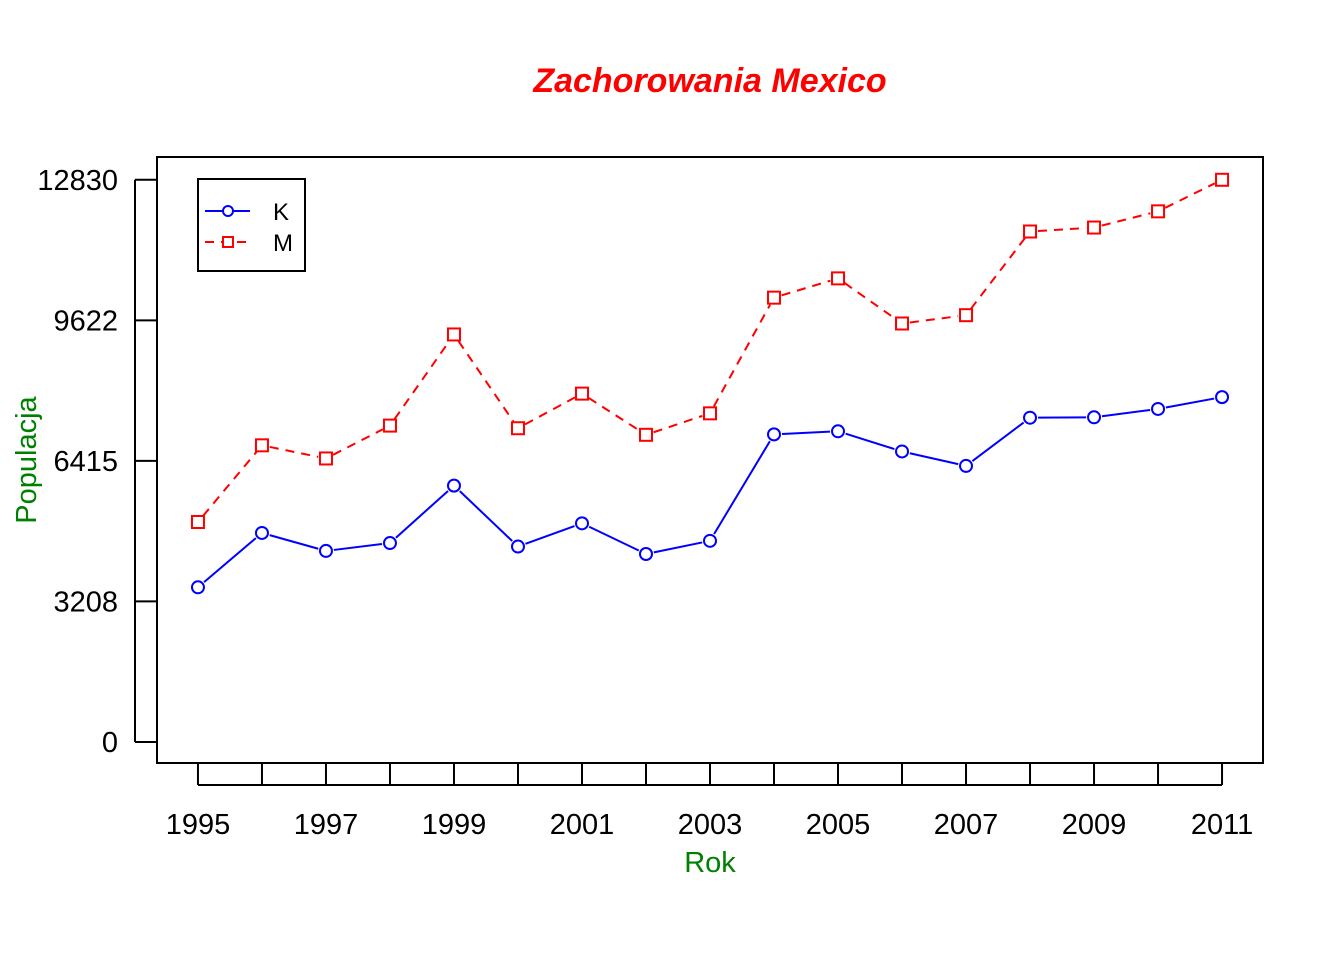  I want to click on legend-item-k: K, so click(247, 212).